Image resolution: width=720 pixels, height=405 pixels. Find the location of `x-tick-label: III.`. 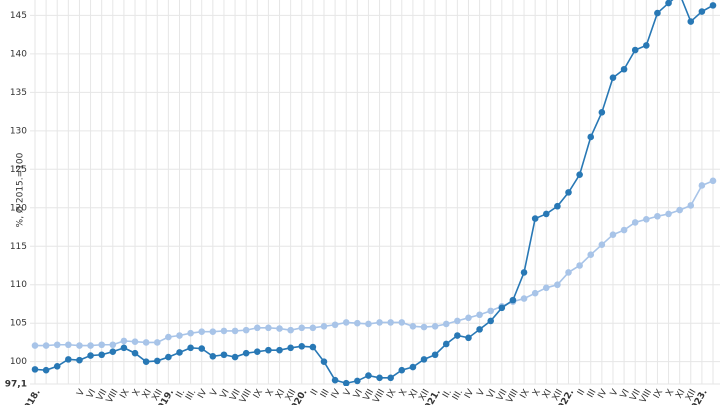

x-tick-label: III. is located at coordinates (191, 395).